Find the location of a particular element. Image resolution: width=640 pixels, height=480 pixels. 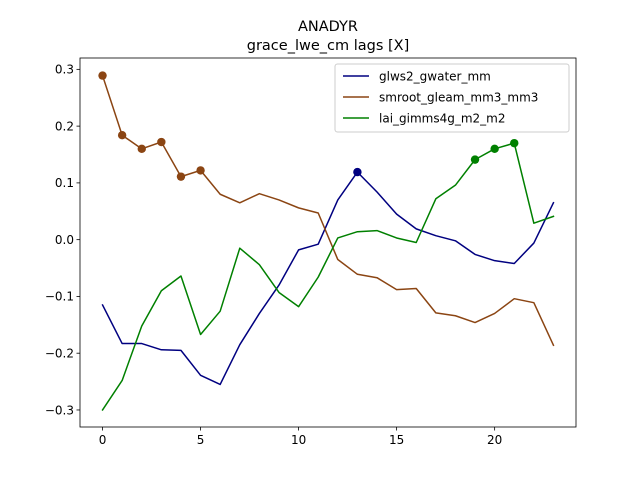

chart-subtitle: grace_lwe_cm lags [X] is located at coordinates (328, 46).